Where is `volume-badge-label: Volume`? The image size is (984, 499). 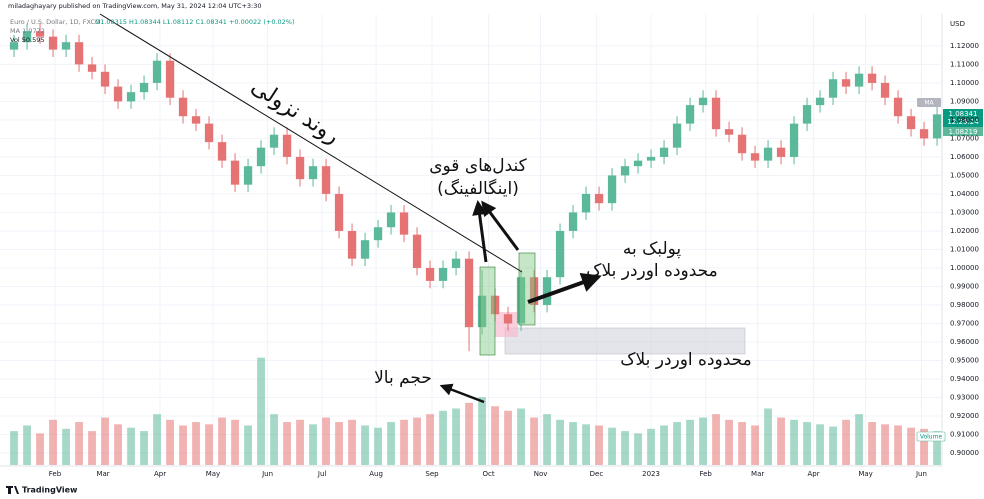 volume-badge-label: Volume is located at coordinates (931, 437).